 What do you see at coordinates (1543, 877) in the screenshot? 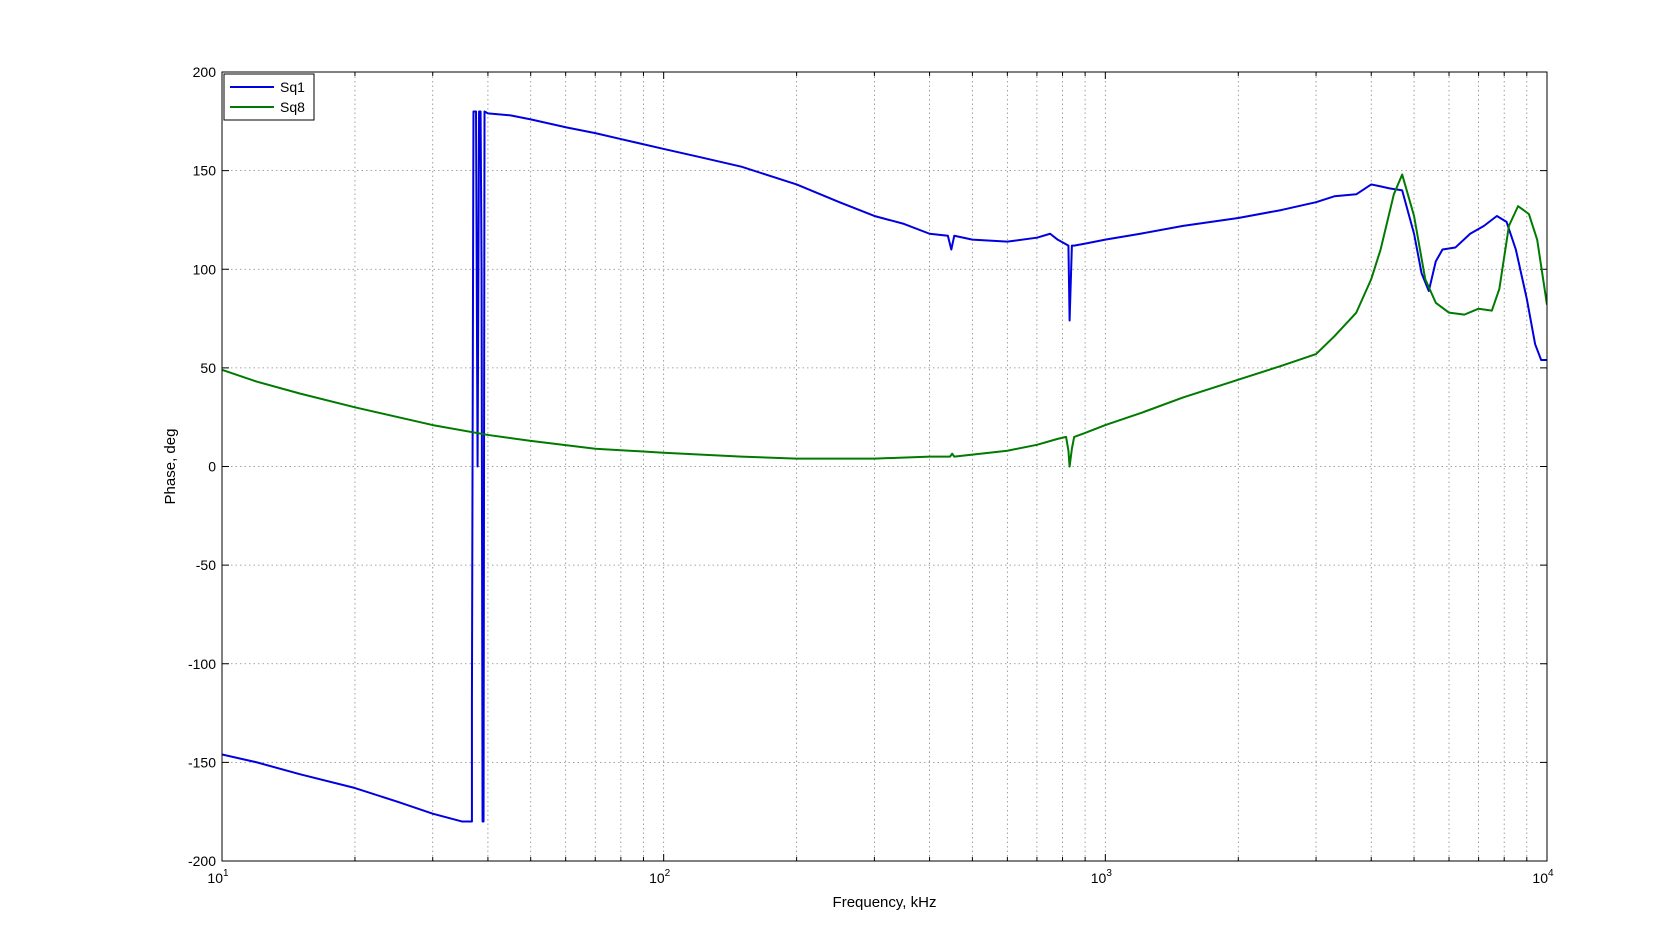
I see `x-tick-label: 10⁴` at bounding box center [1543, 877].